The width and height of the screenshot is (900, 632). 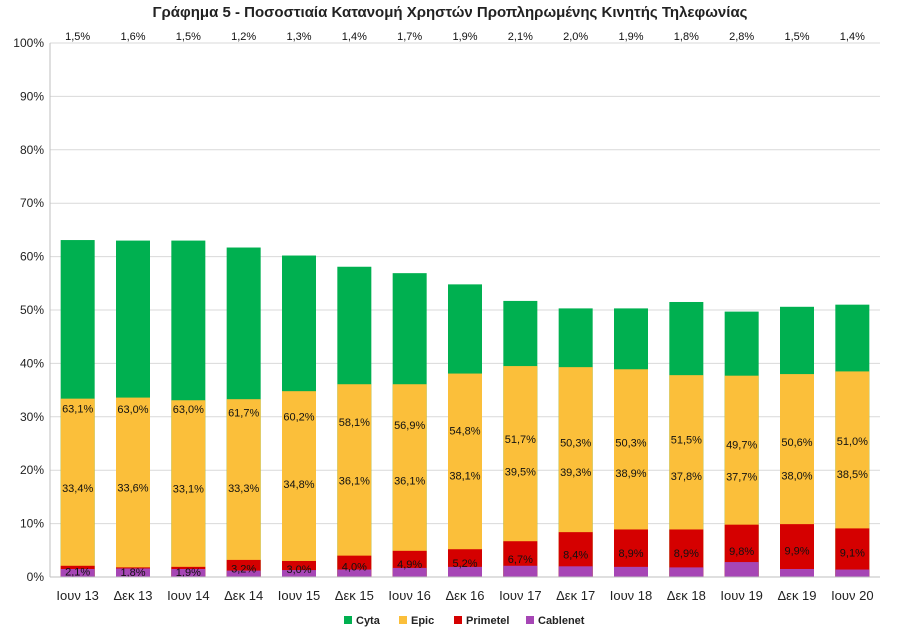 I want to click on data-label-epic: 38,5%, so click(x=852, y=475).